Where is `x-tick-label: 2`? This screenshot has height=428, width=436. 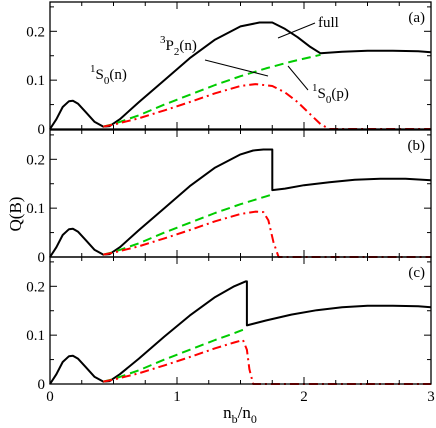
x-tick-label: 2 is located at coordinates (304, 397).